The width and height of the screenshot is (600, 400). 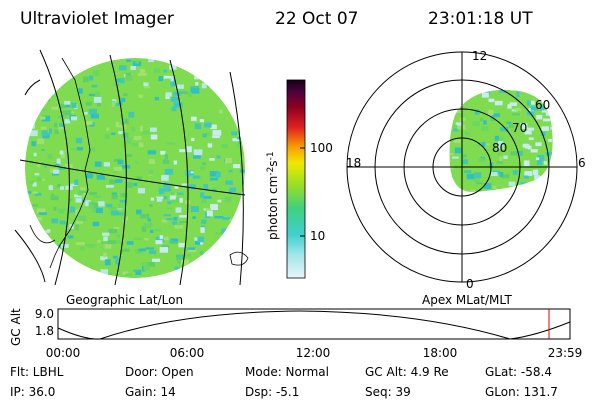 What do you see at coordinates (37, 372) in the screenshot?
I see `info-field: Flt: LBHL` at bounding box center [37, 372].